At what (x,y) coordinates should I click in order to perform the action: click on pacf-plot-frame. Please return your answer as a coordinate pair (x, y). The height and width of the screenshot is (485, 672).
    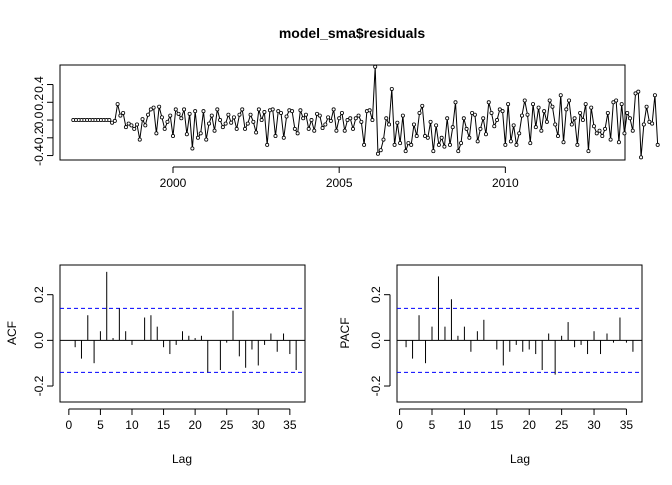
    Looking at the image, I should click on (519, 333).